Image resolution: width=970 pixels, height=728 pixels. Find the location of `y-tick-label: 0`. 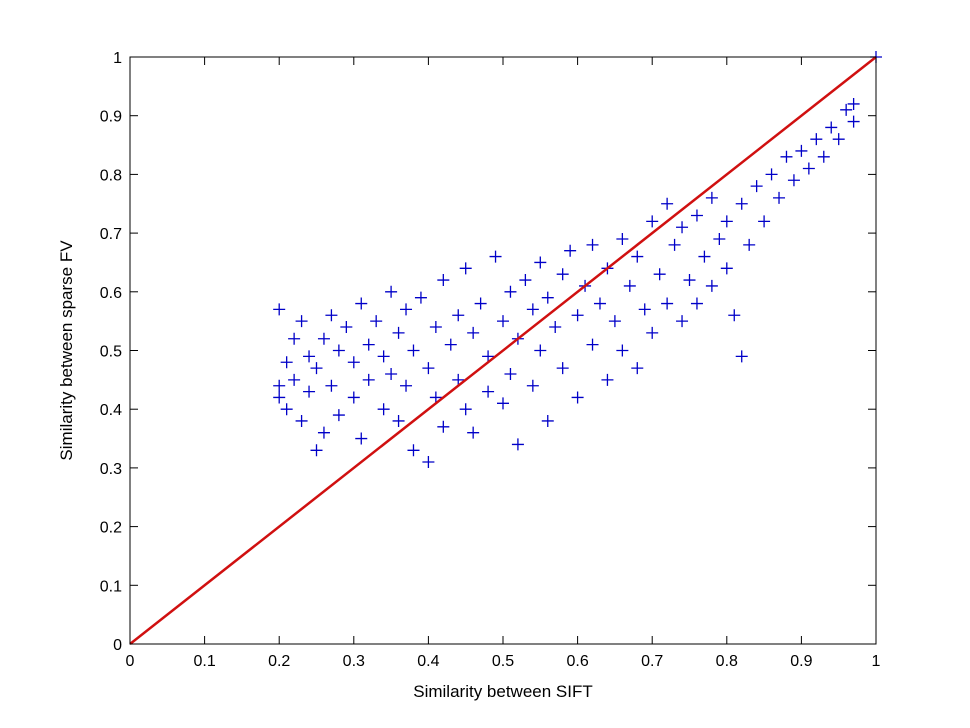

y-tick-label: 0 is located at coordinates (117, 645).